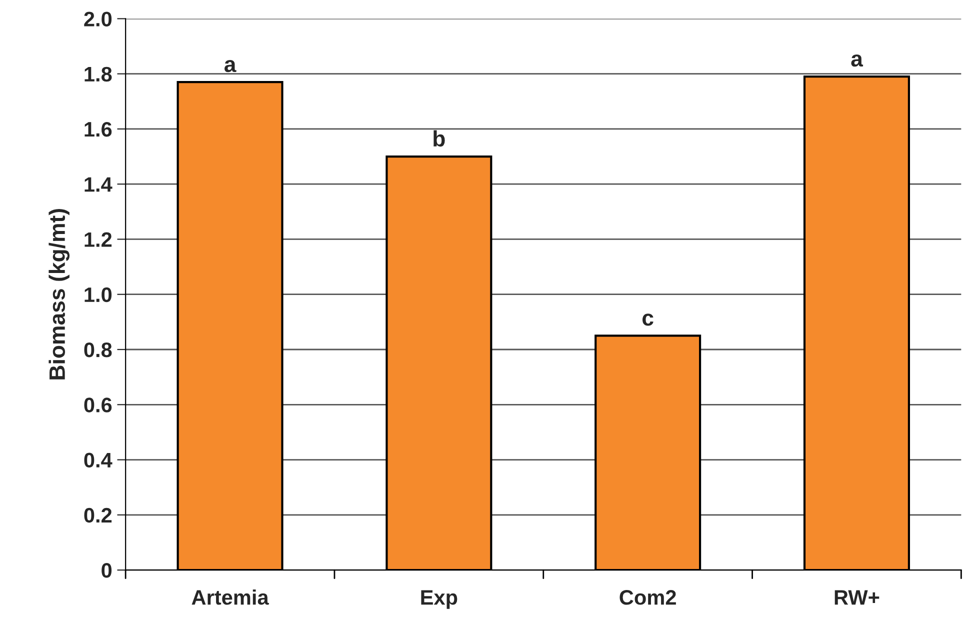  What do you see at coordinates (98, 405) in the screenshot?
I see `y-tick-label: 0.6` at bounding box center [98, 405].